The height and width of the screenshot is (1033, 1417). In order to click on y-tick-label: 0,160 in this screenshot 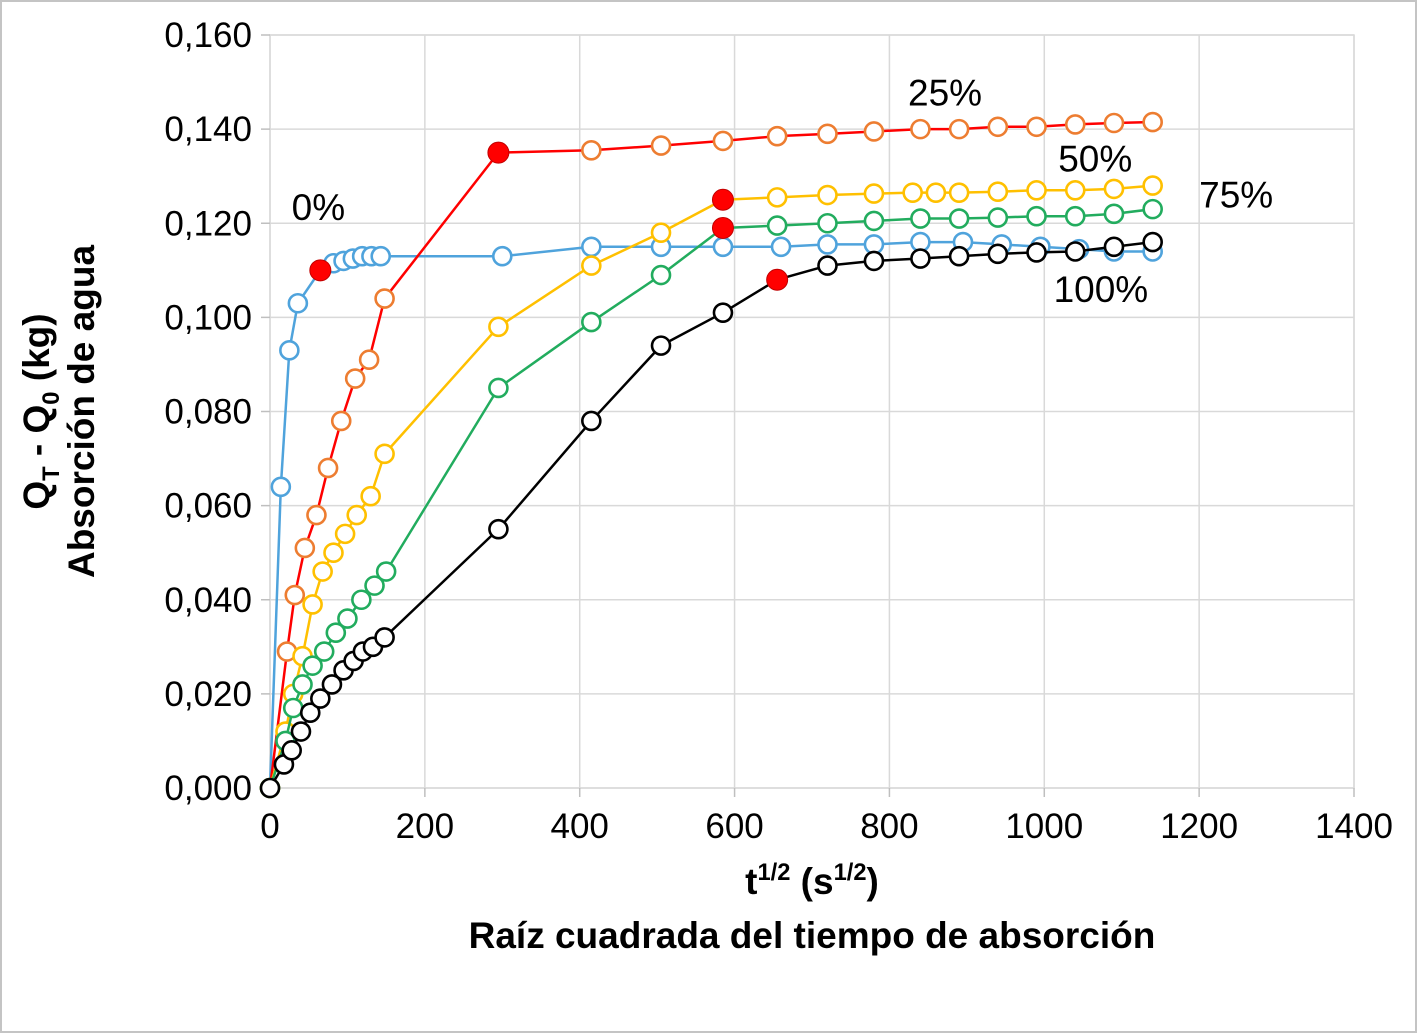, I will do `click(208, 35)`.